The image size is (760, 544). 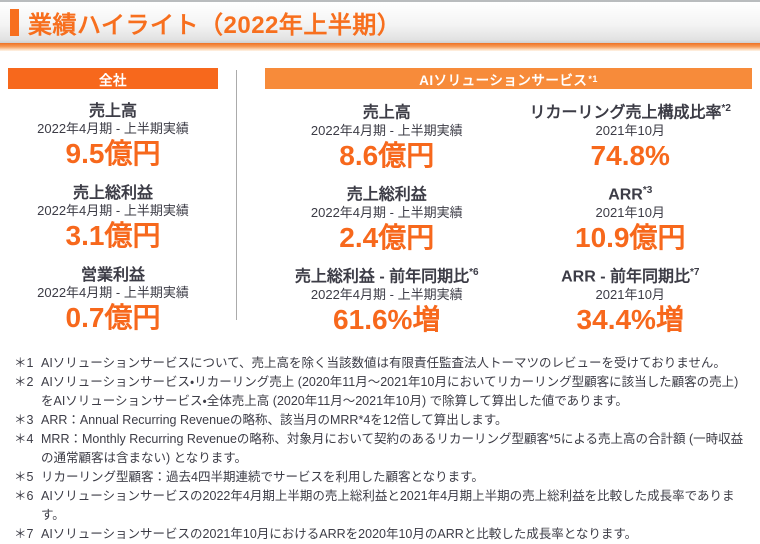 What do you see at coordinates (380, 47) in the screenshot?
I see `header-divider-rule` at bounding box center [380, 47].